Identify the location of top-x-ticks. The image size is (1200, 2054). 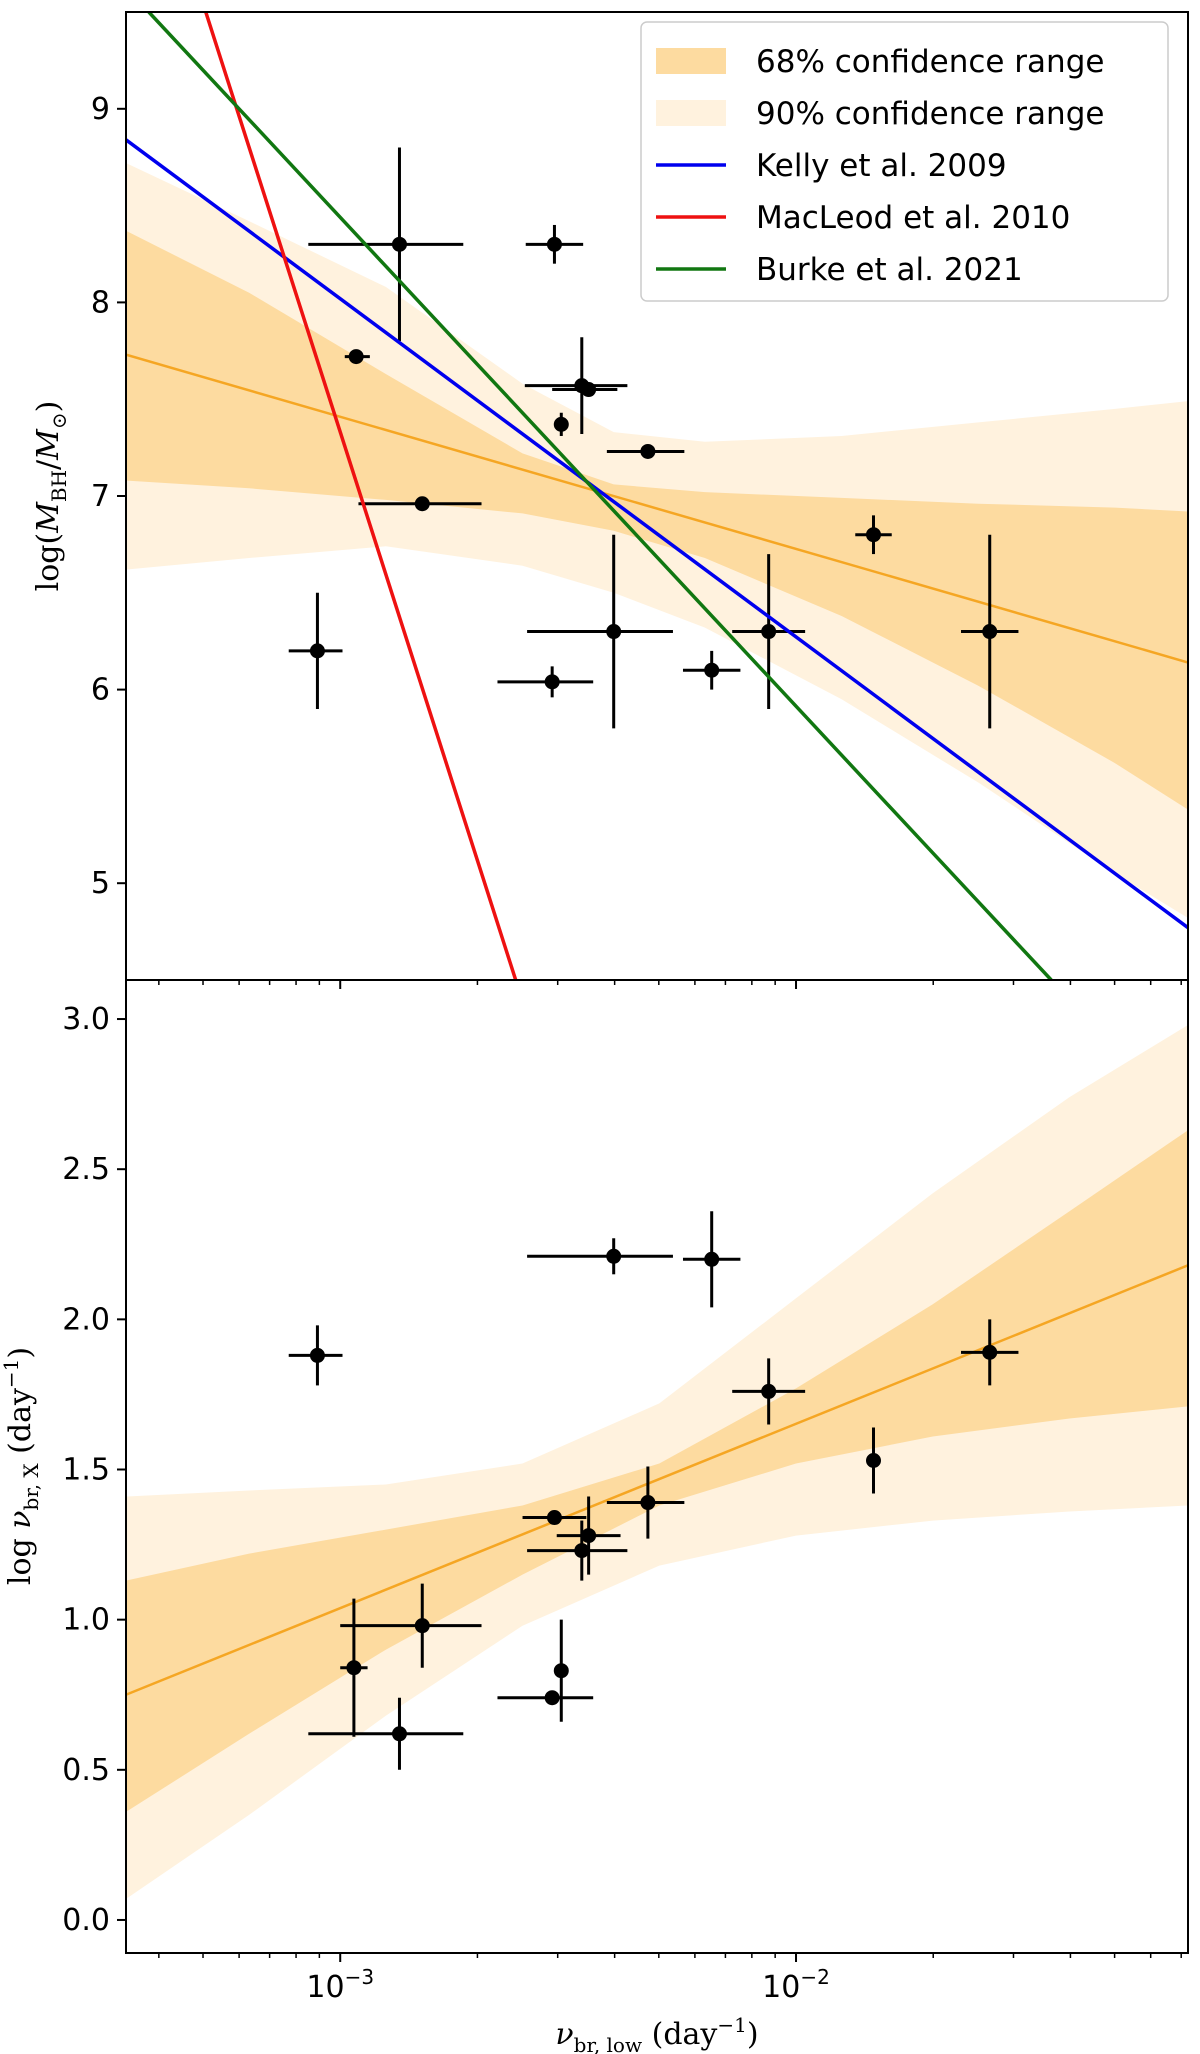
(670, 984).